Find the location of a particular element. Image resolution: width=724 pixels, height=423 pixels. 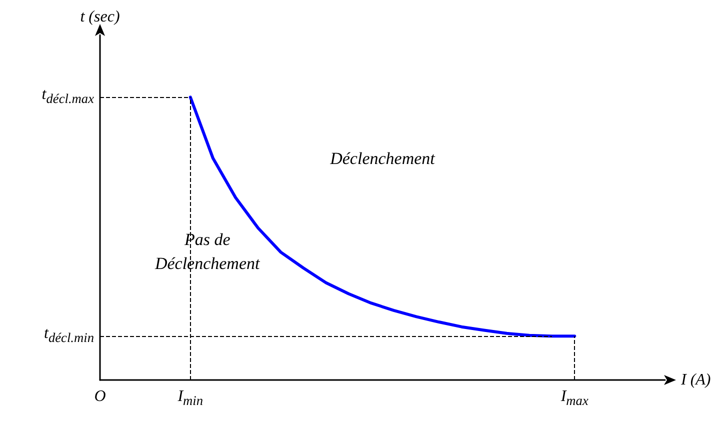

ref-line-label: t$_{décl.min}$ is located at coordinates (69, 336).